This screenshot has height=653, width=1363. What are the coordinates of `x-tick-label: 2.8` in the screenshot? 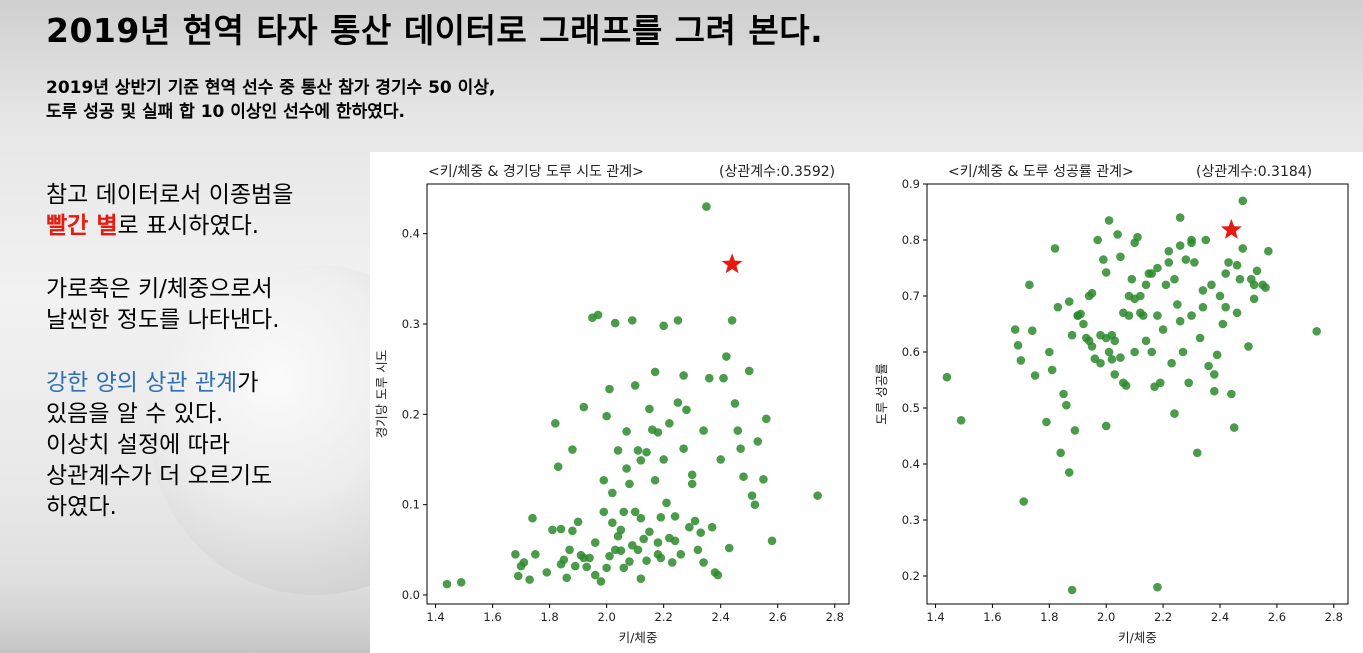 It's located at (835, 617).